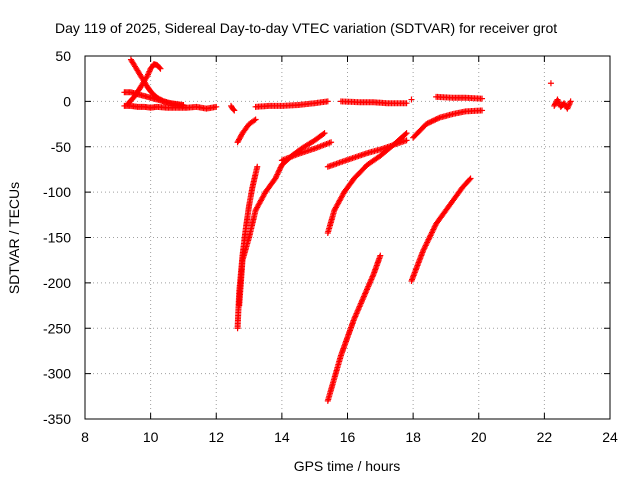 The image size is (640, 480). I want to click on y-tick-label: -150, so click(57, 238).